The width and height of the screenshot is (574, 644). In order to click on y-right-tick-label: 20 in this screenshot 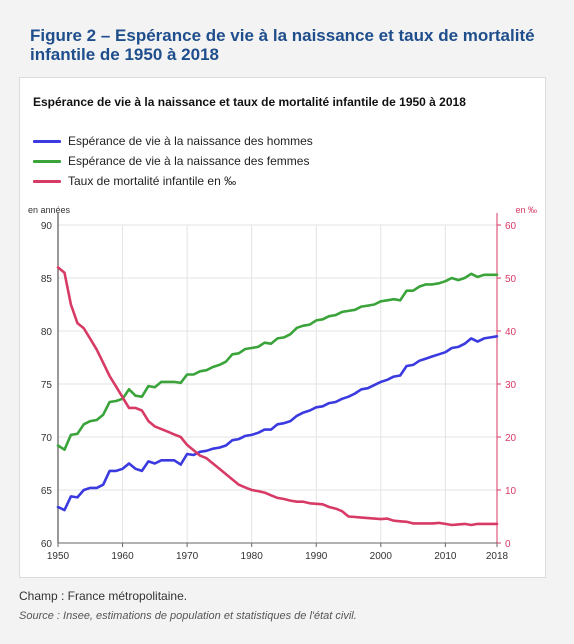, I will do `click(511, 438)`.